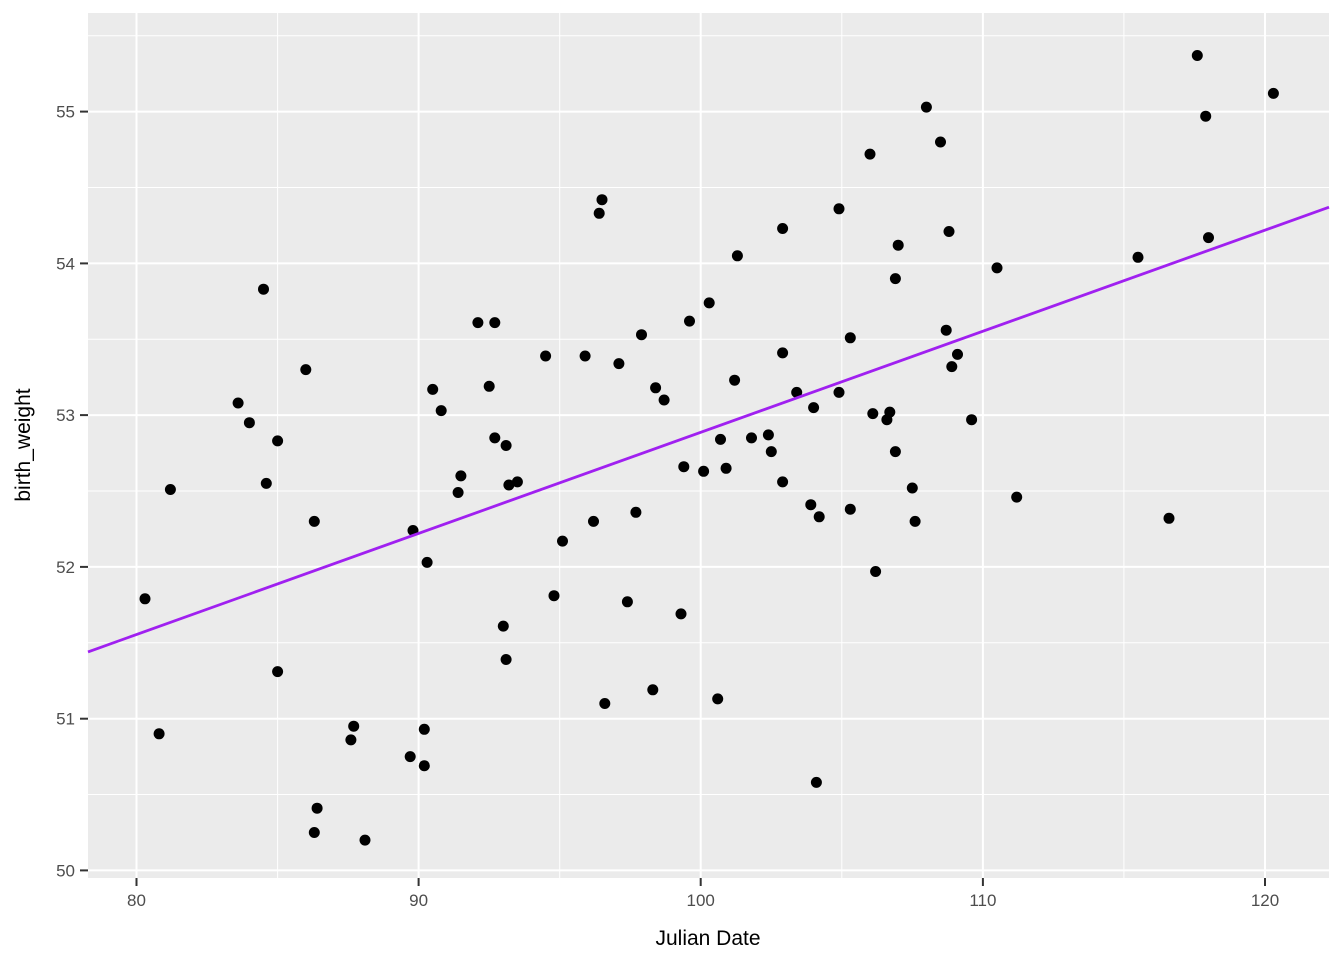  Describe the element at coordinates (65, 263) in the screenshot. I see `y-tick-label: 54` at that location.